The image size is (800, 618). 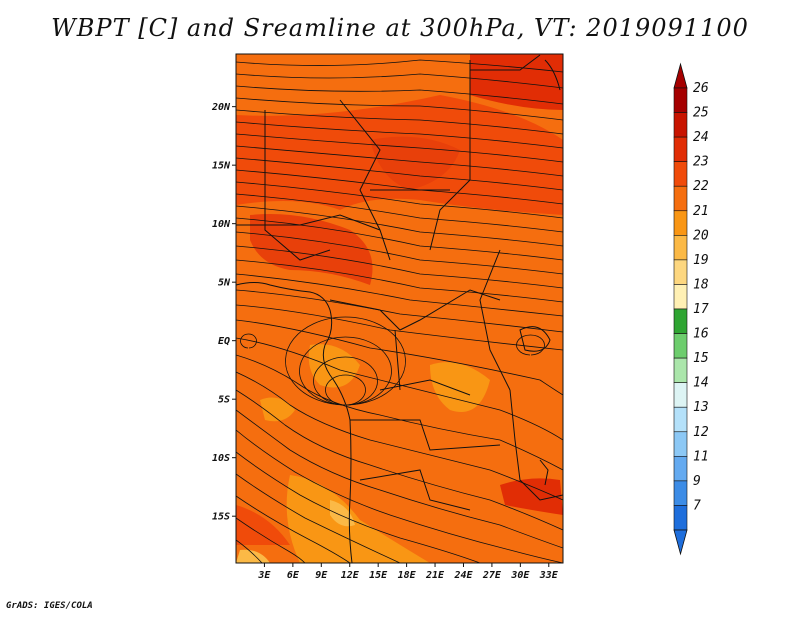 I want to click on colorbar-top-arrow, so click(x=680, y=75).